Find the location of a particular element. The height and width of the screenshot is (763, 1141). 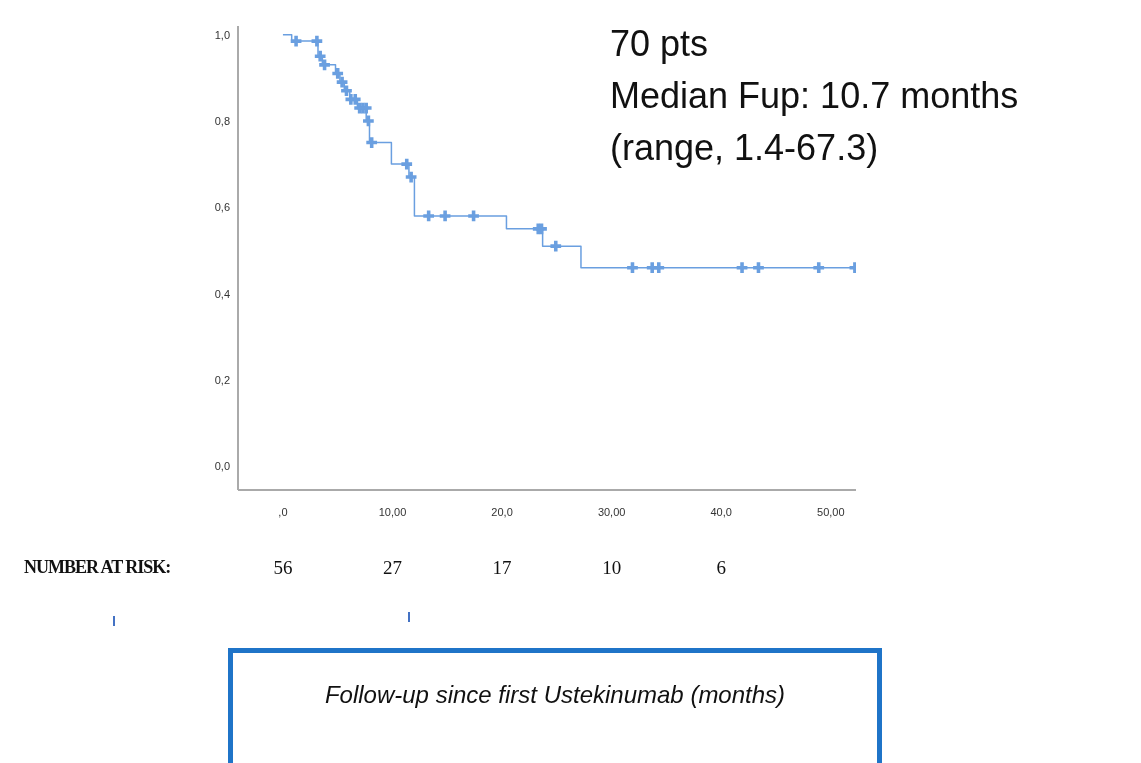

annotation: 70 pts is located at coordinates (660, 44).